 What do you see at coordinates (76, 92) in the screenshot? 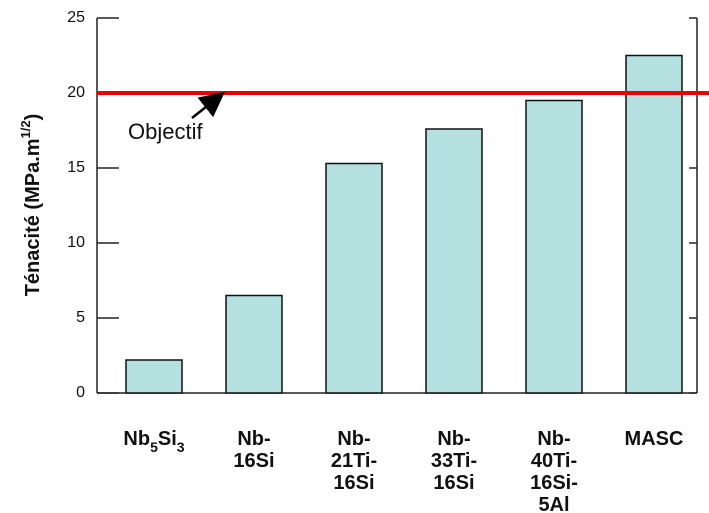
I see `y-tick-label: 20` at bounding box center [76, 92].